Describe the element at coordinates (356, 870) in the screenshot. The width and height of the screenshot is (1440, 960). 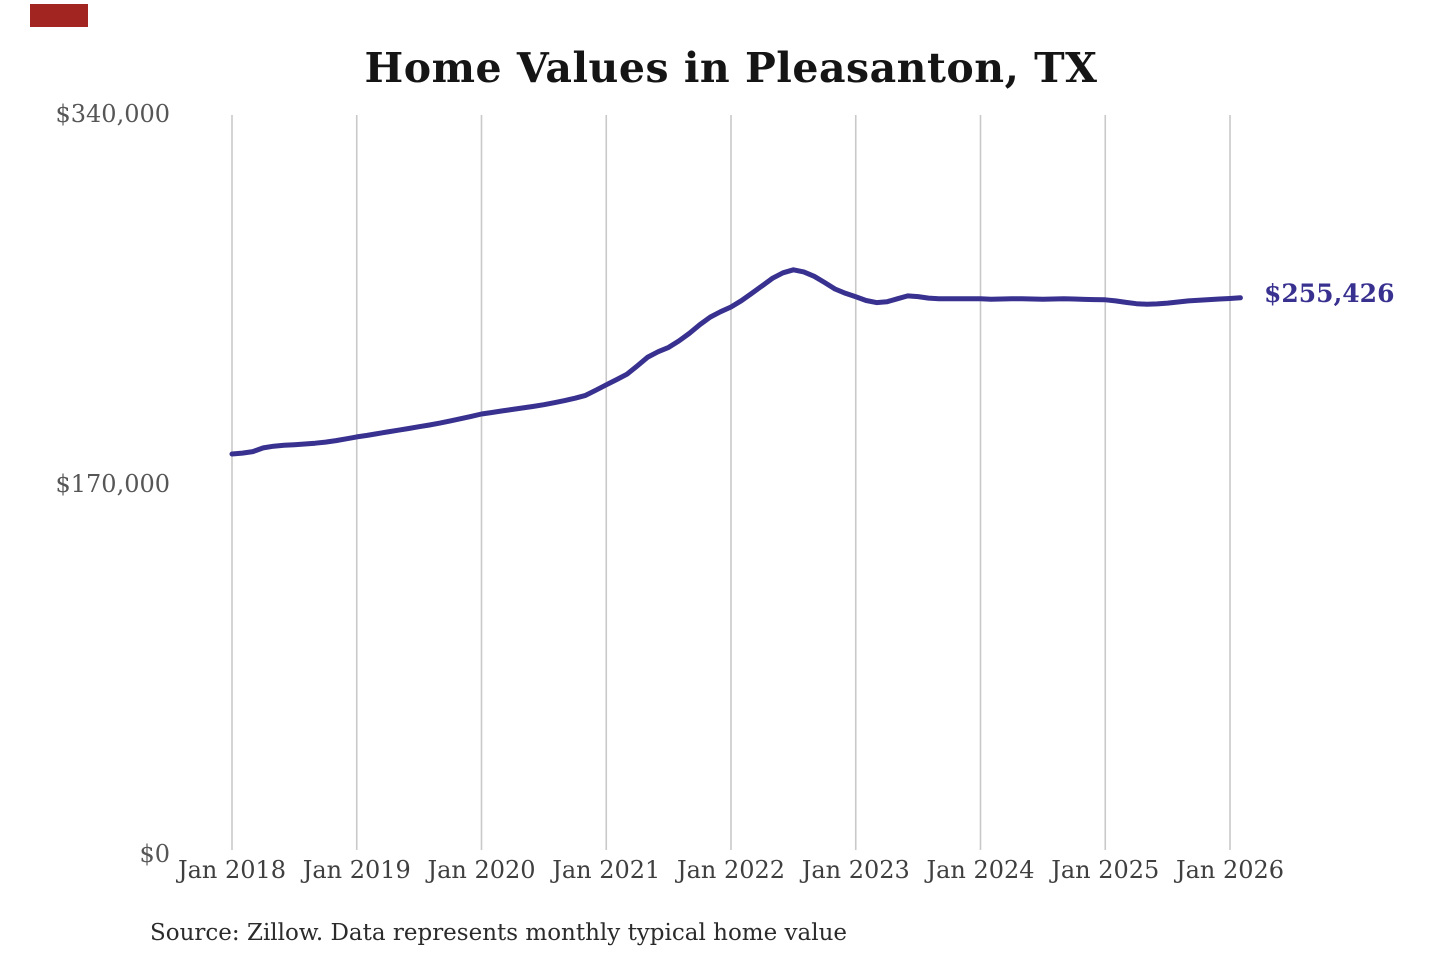
I see `x-axis-tick-jan-2019: Jan 2019` at that location.